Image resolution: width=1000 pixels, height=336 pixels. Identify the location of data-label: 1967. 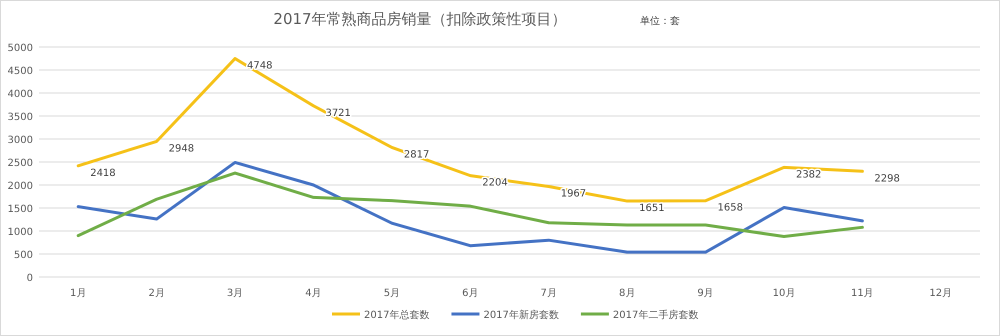
(573, 194).